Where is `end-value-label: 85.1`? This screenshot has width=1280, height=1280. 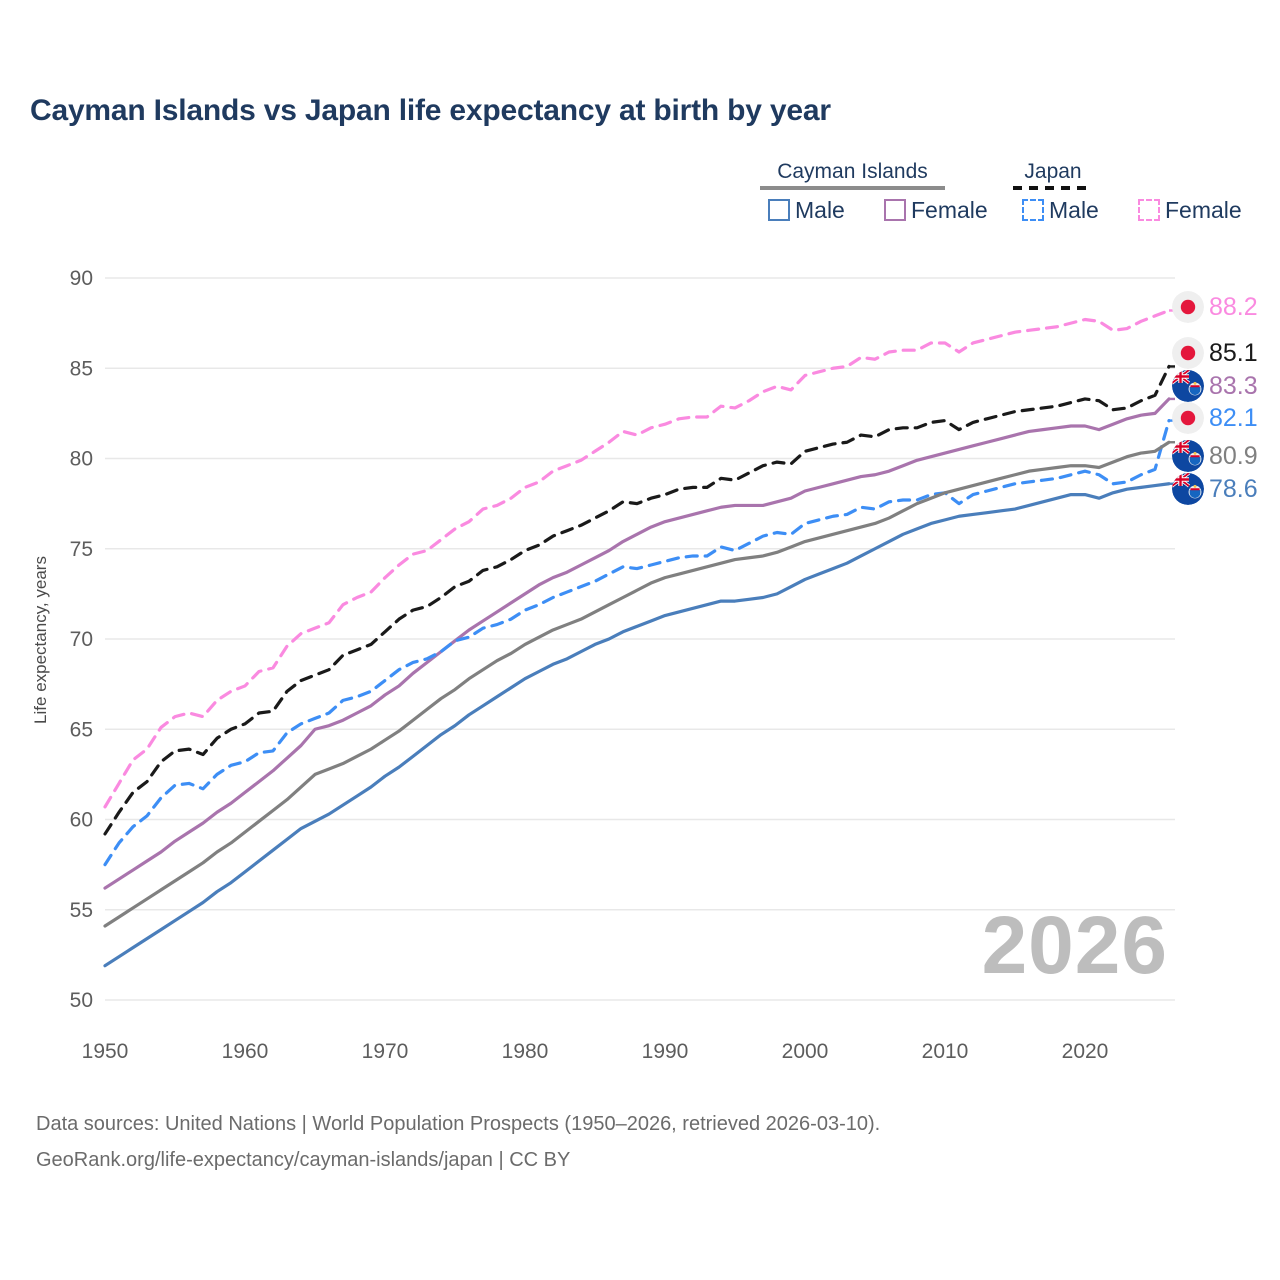 end-value-label: 85.1 is located at coordinates (1215, 353).